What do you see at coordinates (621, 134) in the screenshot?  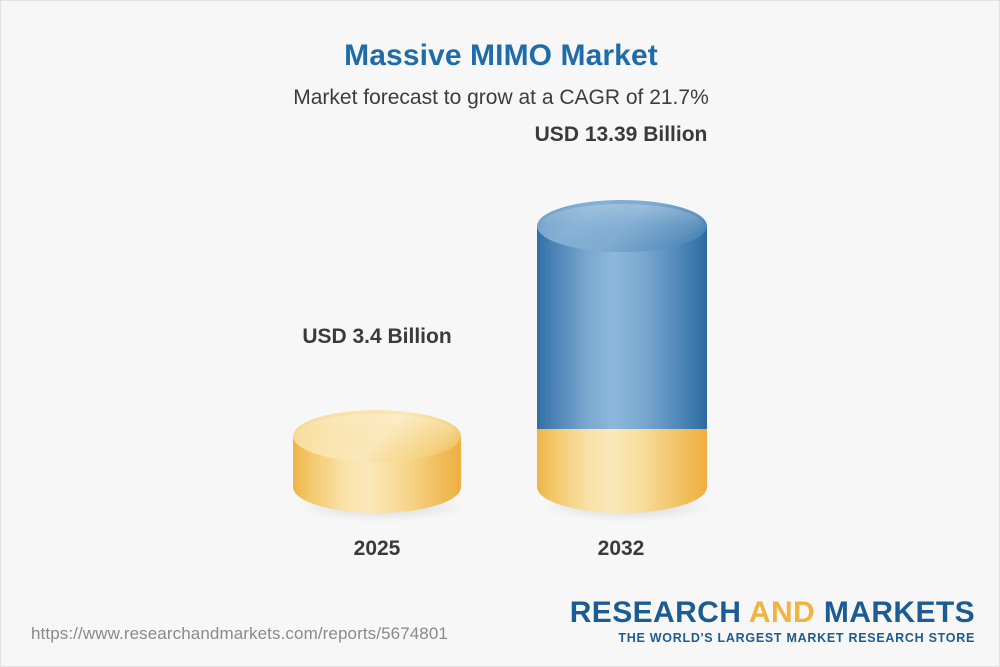 I see `bar-value-label-2032: USD 13.39 Billion` at bounding box center [621, 134].